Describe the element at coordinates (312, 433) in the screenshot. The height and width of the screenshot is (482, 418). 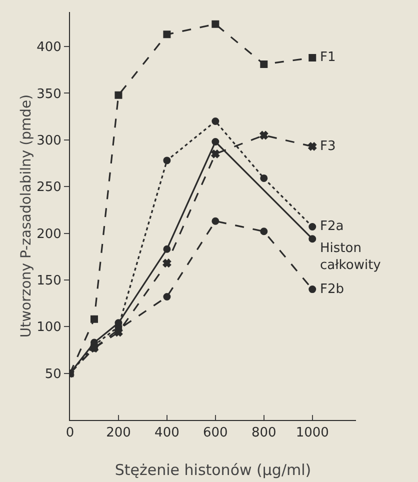
I see `x-tick-label: 1000` at that location.